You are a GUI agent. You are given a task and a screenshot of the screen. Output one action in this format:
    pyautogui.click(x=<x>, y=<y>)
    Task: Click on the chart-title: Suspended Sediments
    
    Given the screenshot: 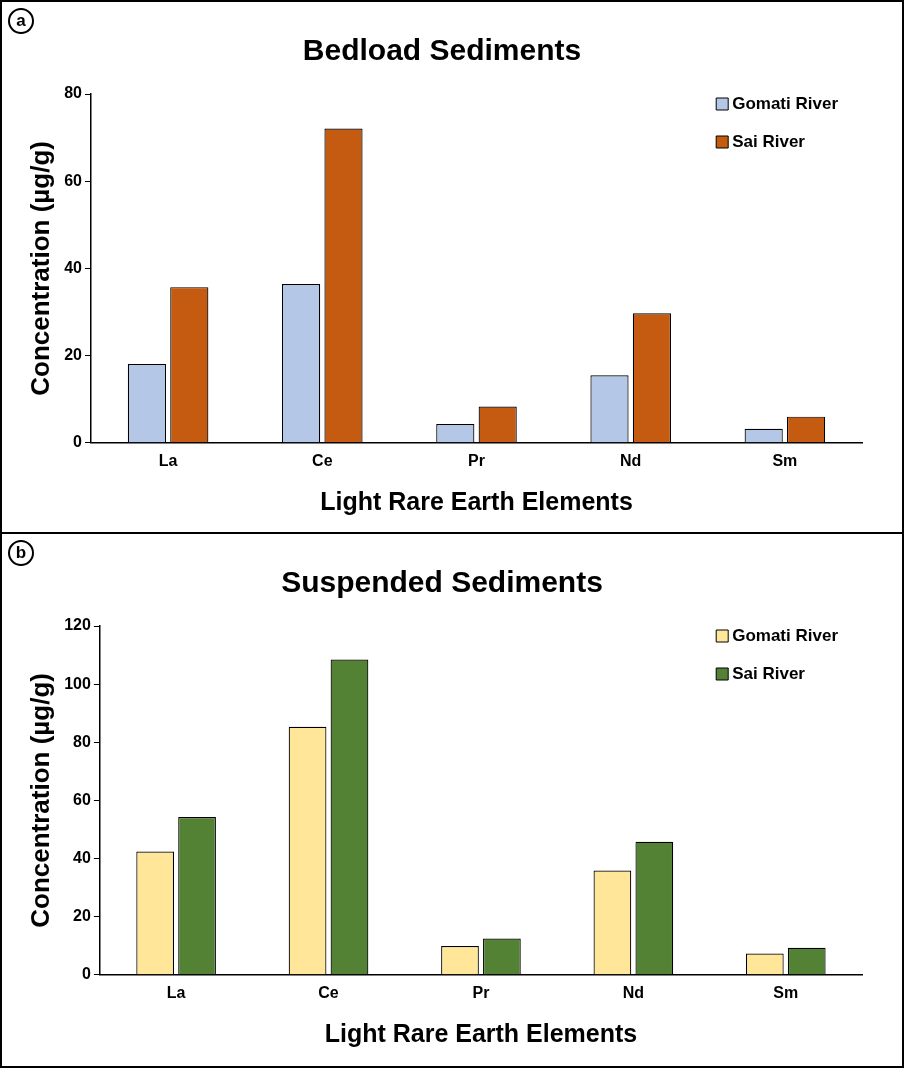 What is the action you would take?
    pyautogui.click(x=442, y=582)
    